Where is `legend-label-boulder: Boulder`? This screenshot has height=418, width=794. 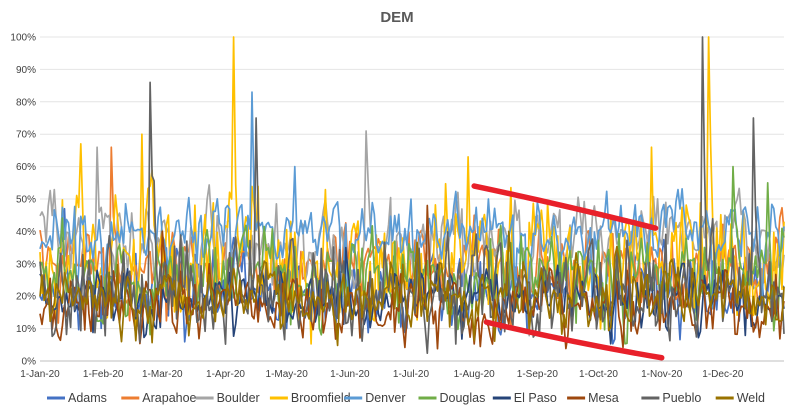
legend-label-boulder: Boulder is located at coordinates (238, 398).